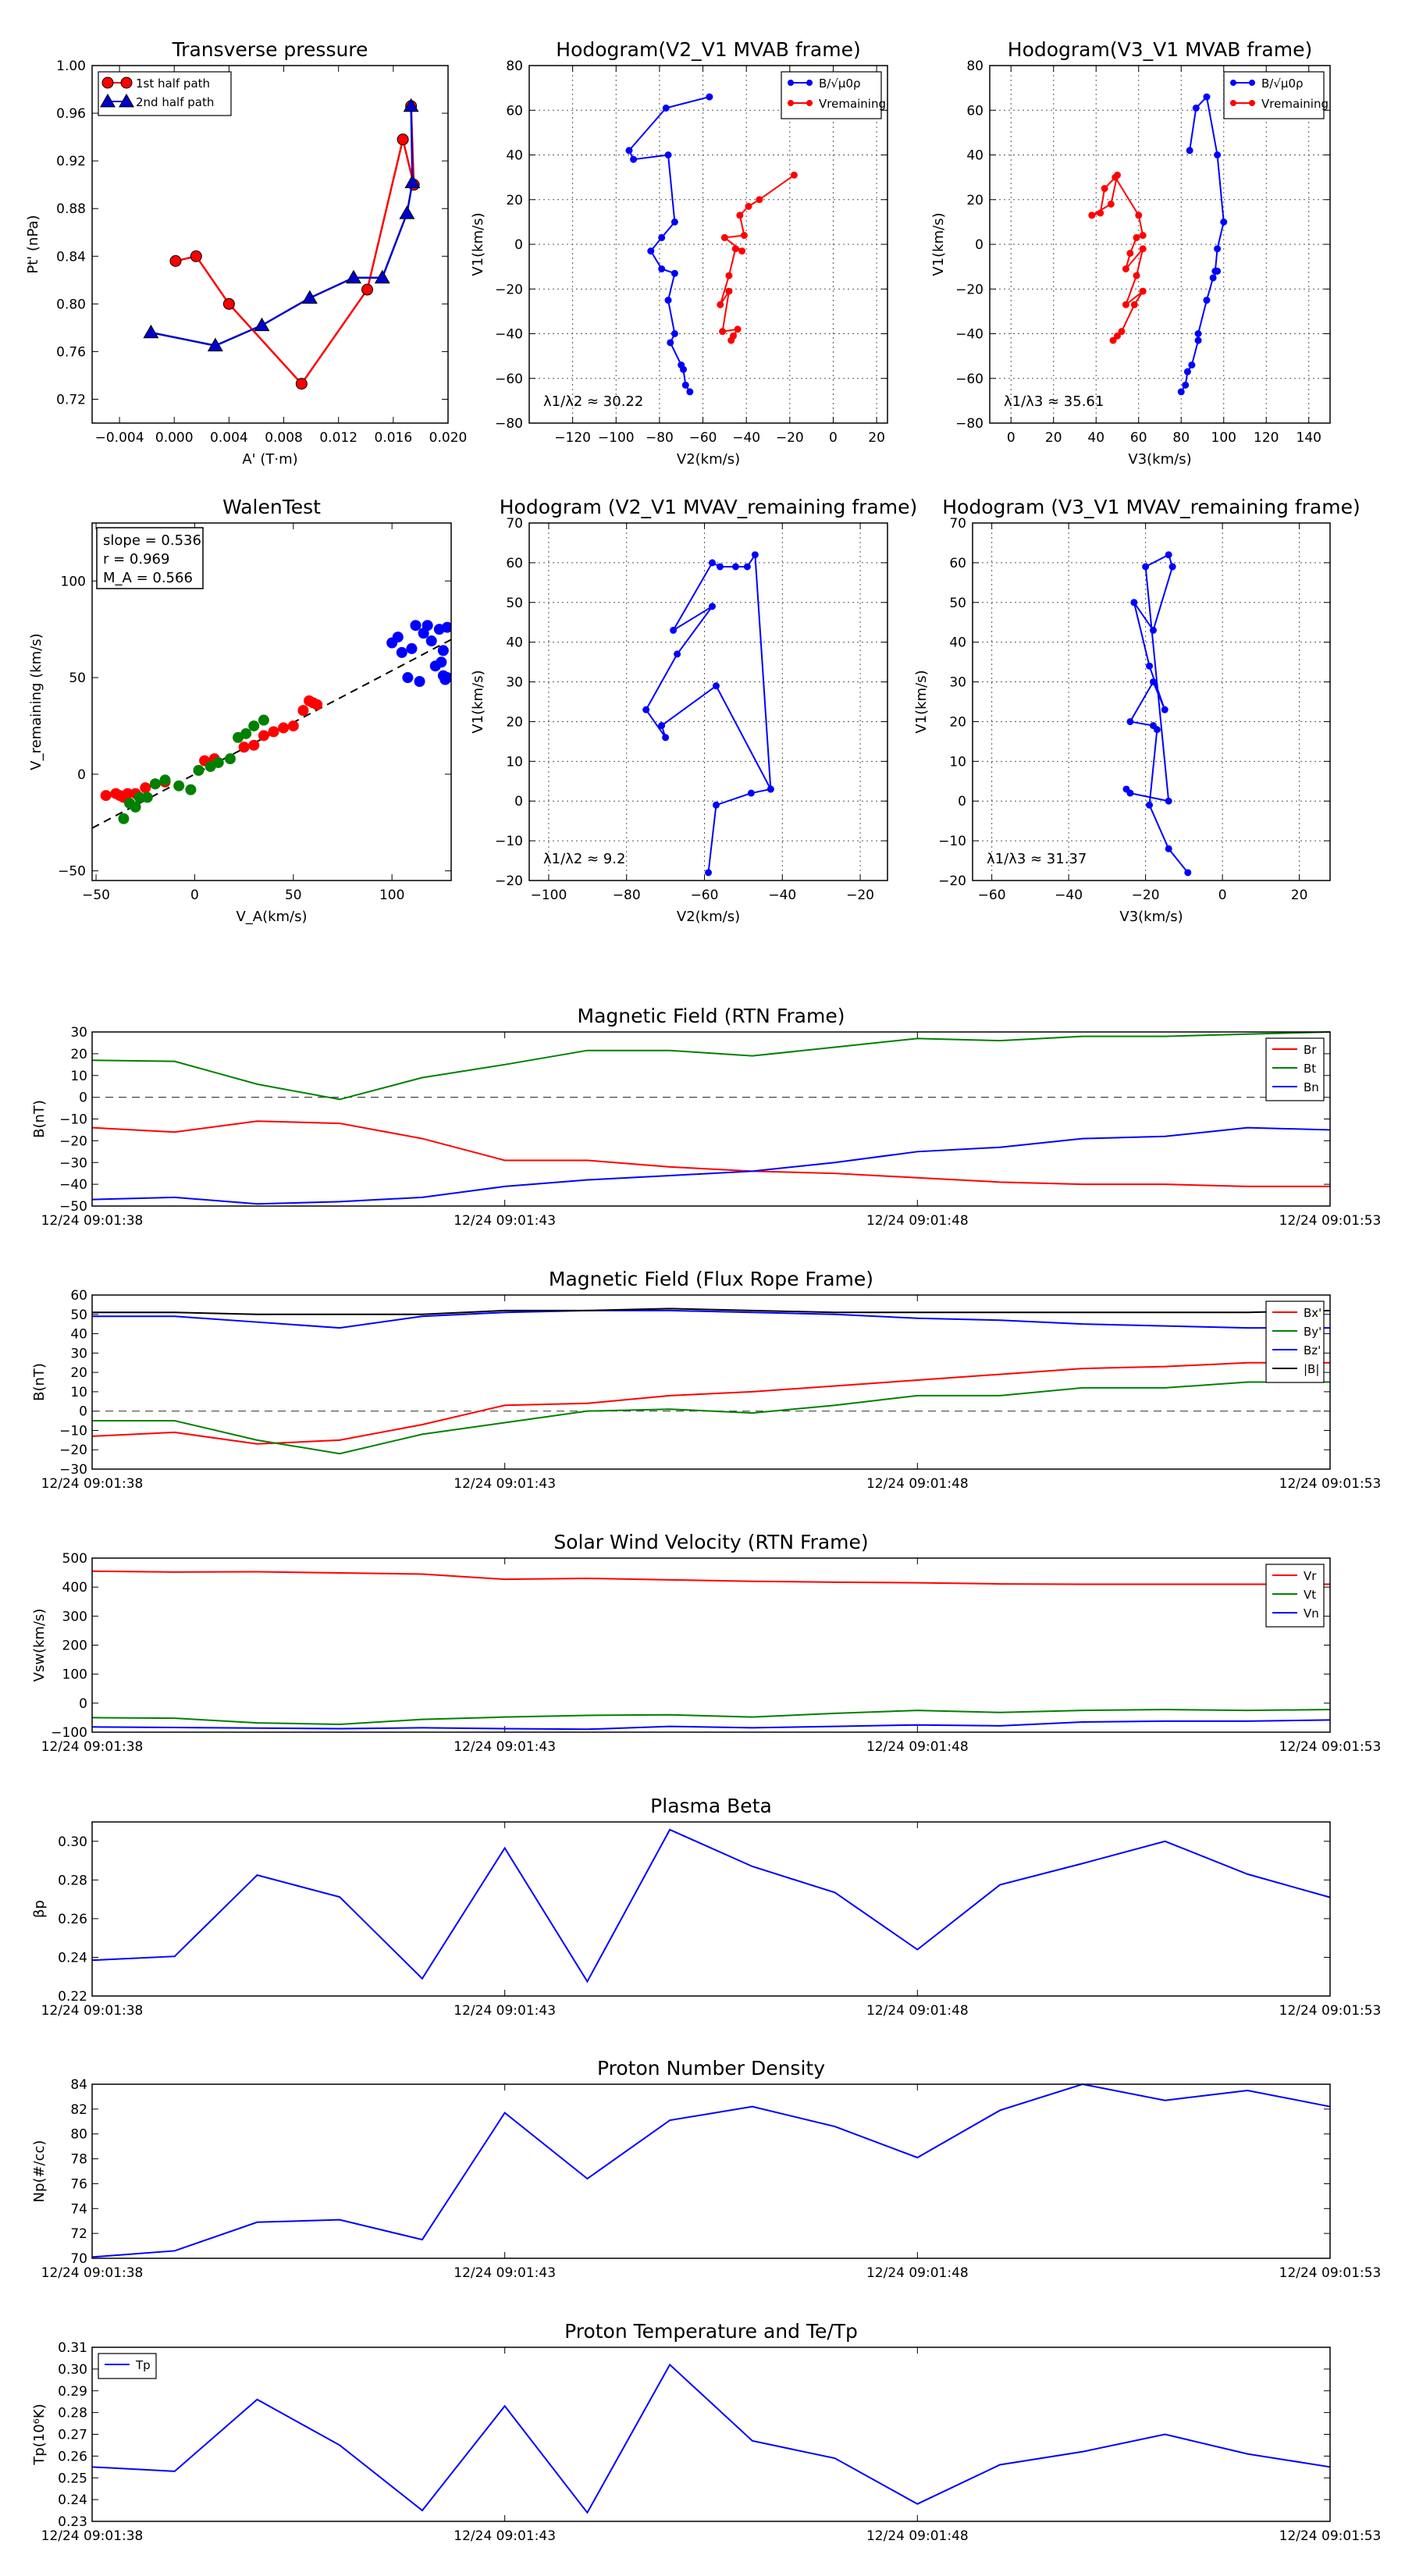  I want to click on y-tick-label: 0.84, so click(71, 257).